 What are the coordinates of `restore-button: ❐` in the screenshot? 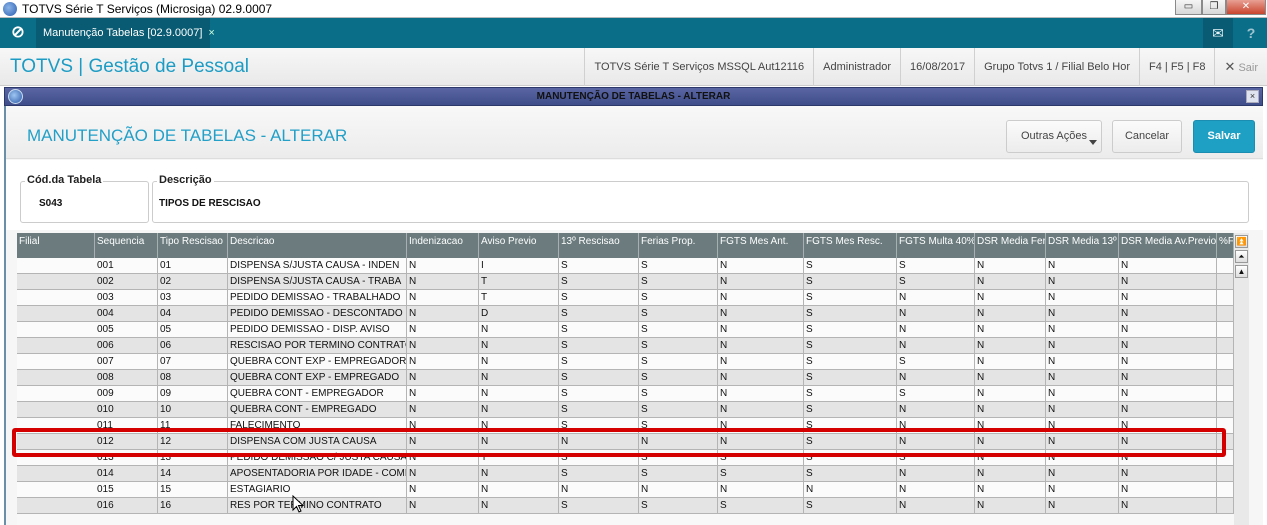 It's located at (1214, 7).